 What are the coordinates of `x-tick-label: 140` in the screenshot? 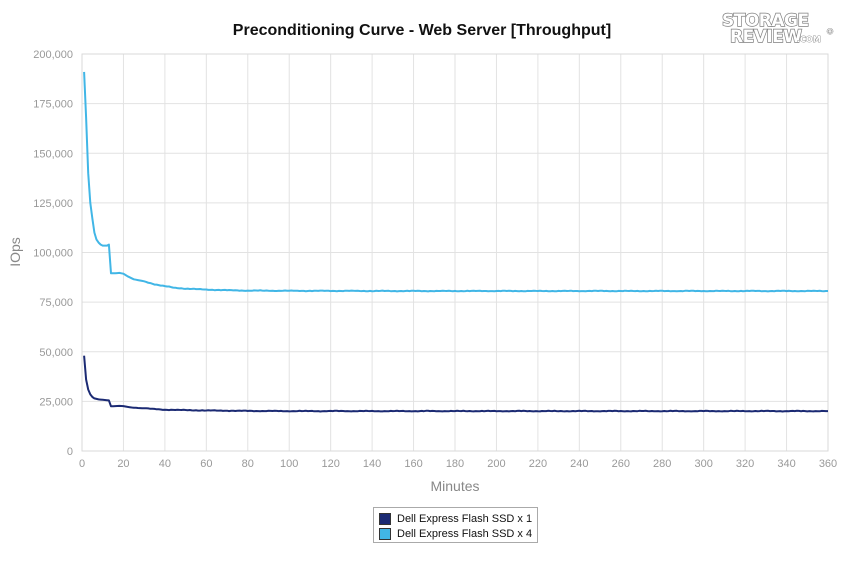 It's located at (372, 464).